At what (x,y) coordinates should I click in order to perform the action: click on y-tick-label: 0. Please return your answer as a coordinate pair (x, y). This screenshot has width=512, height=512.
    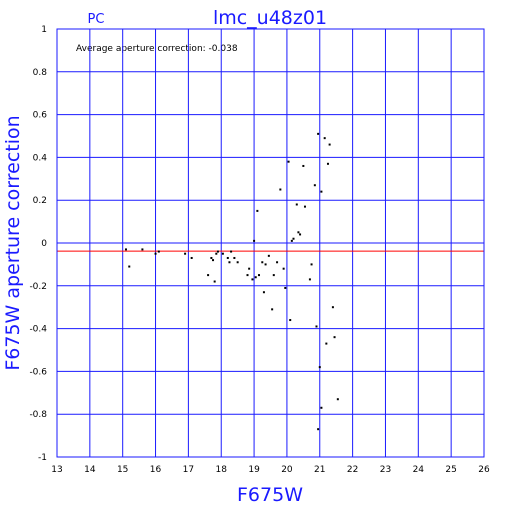
    Looking at the image, I should click on (44, 244).